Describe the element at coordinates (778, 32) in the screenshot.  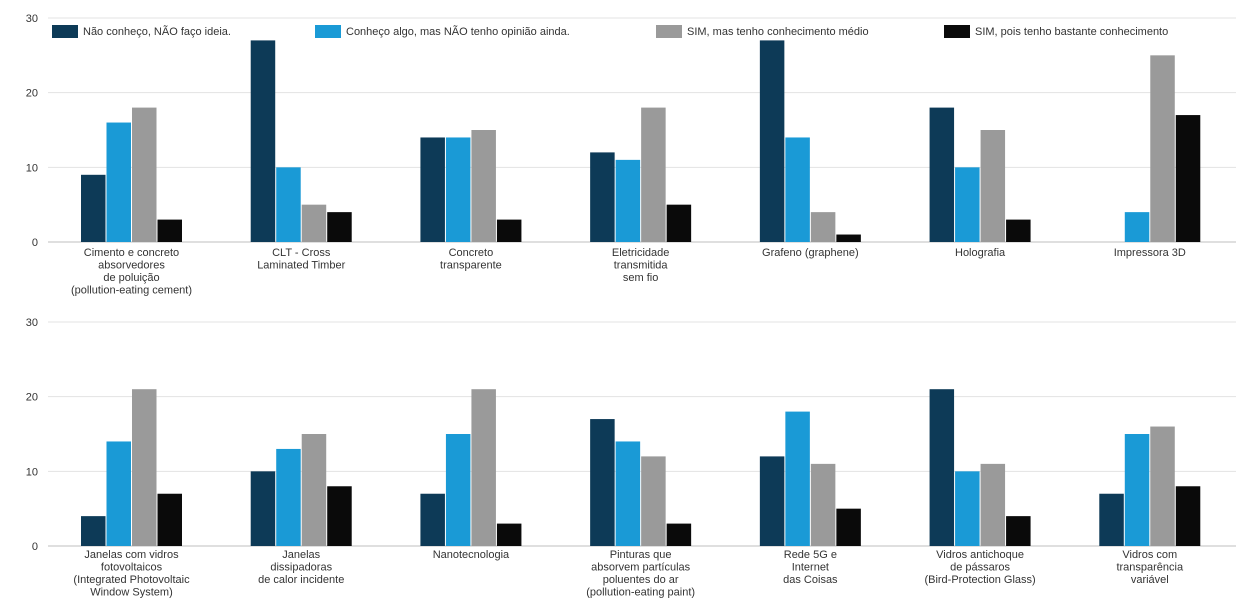
I see `legend-label: SIM, mas tenho conhecimento médio` at that location.